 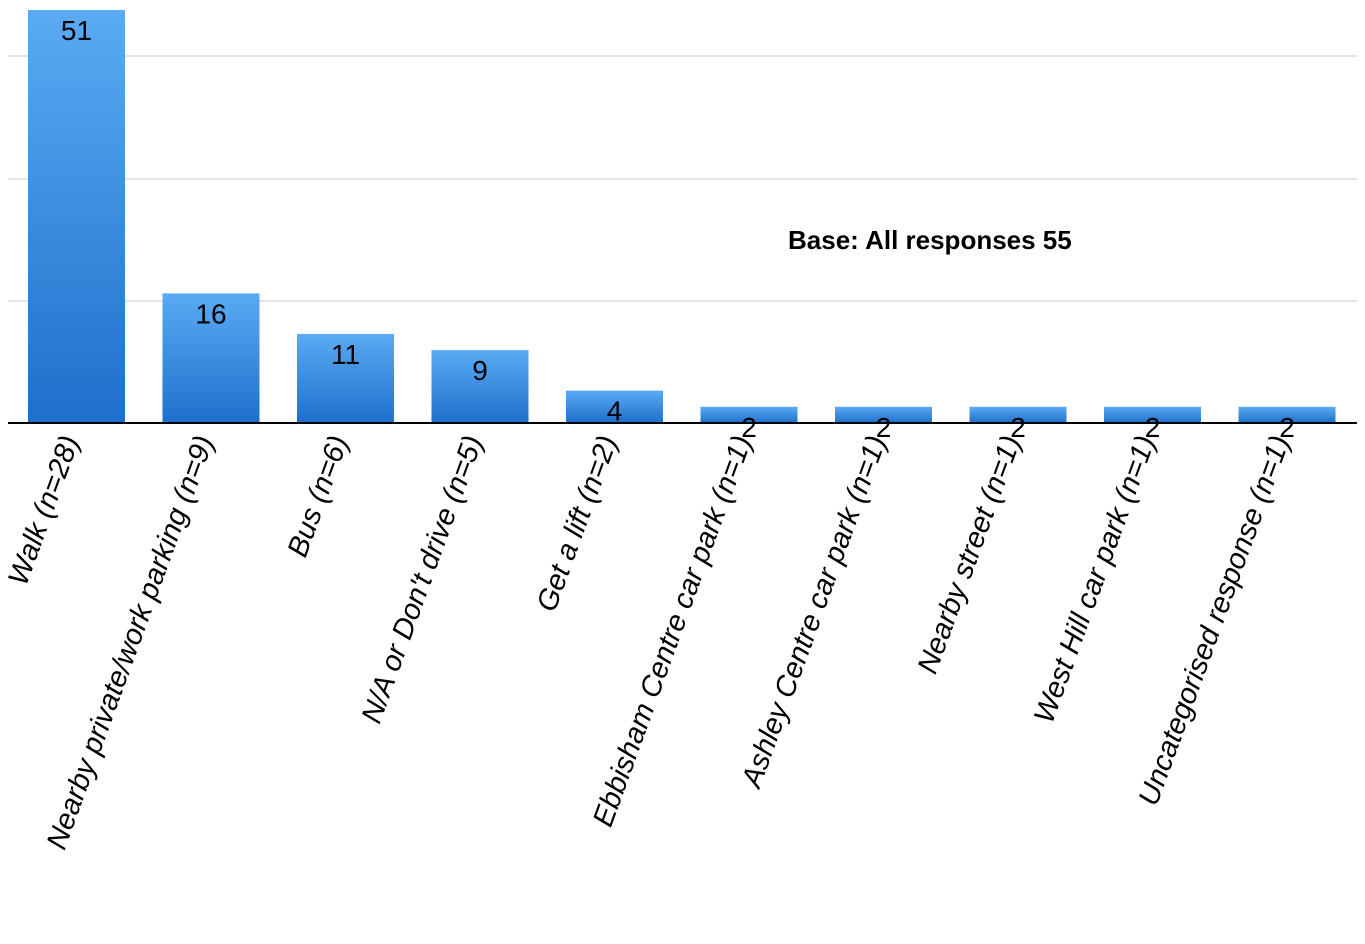 I want to click on x-tick-label: Get a lift (n=2), so click(x=577, y=523).